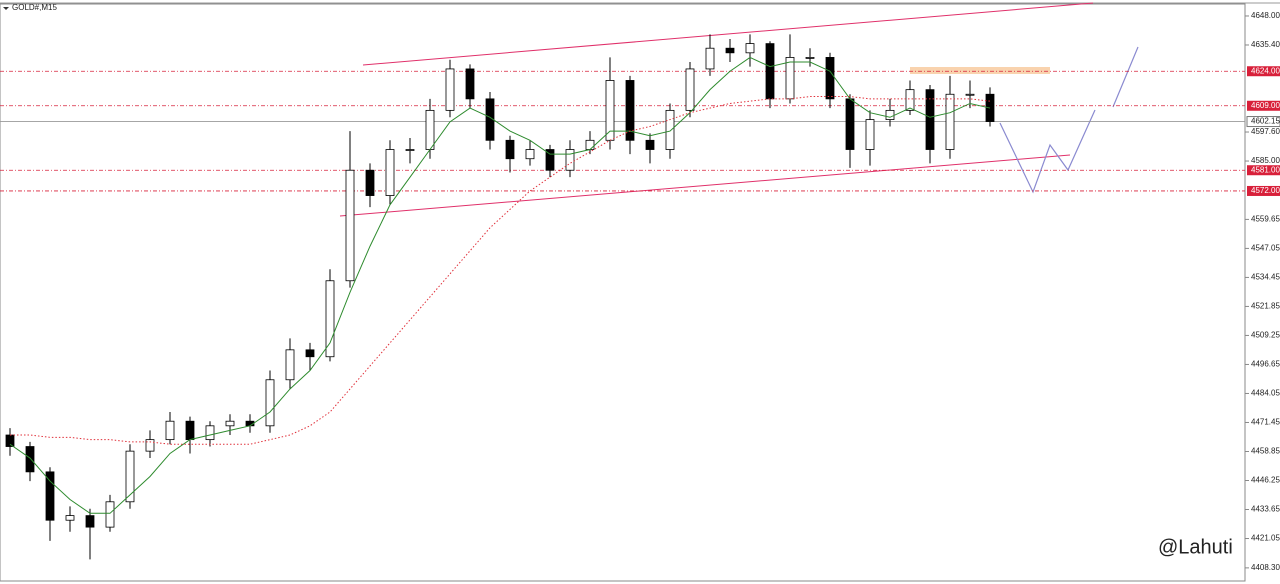 This screenshot has width=1280, height=584. Describe the element at coordinates (34, 7) in the screenshot. I see `symbol-title: GOLD#,M15` at that location.